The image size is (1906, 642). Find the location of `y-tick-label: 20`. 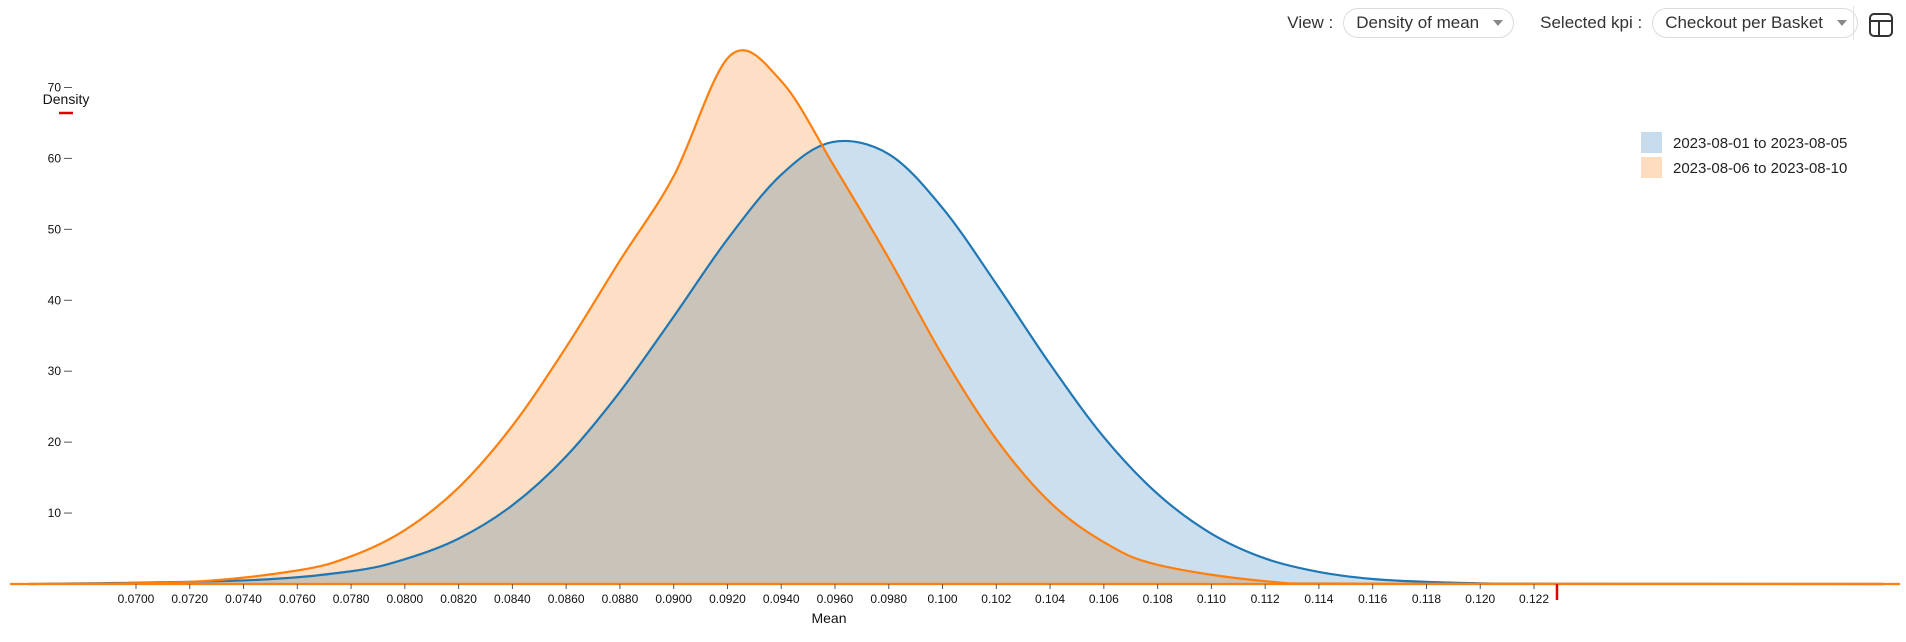

y-tick-label: 20 is located at coordinates (55, 442).